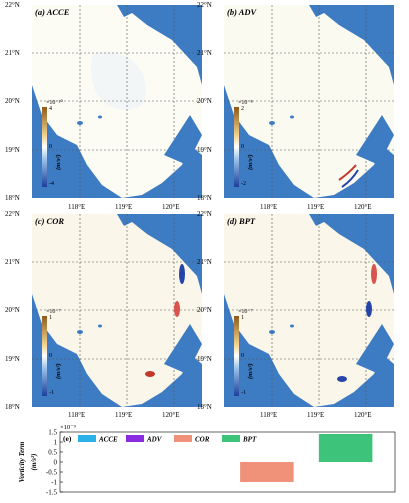 Image resolution: width=409 pixels, height=503 pixels. I want to click on cbar-scale: ×10⁻⁸, so click(245, 102).